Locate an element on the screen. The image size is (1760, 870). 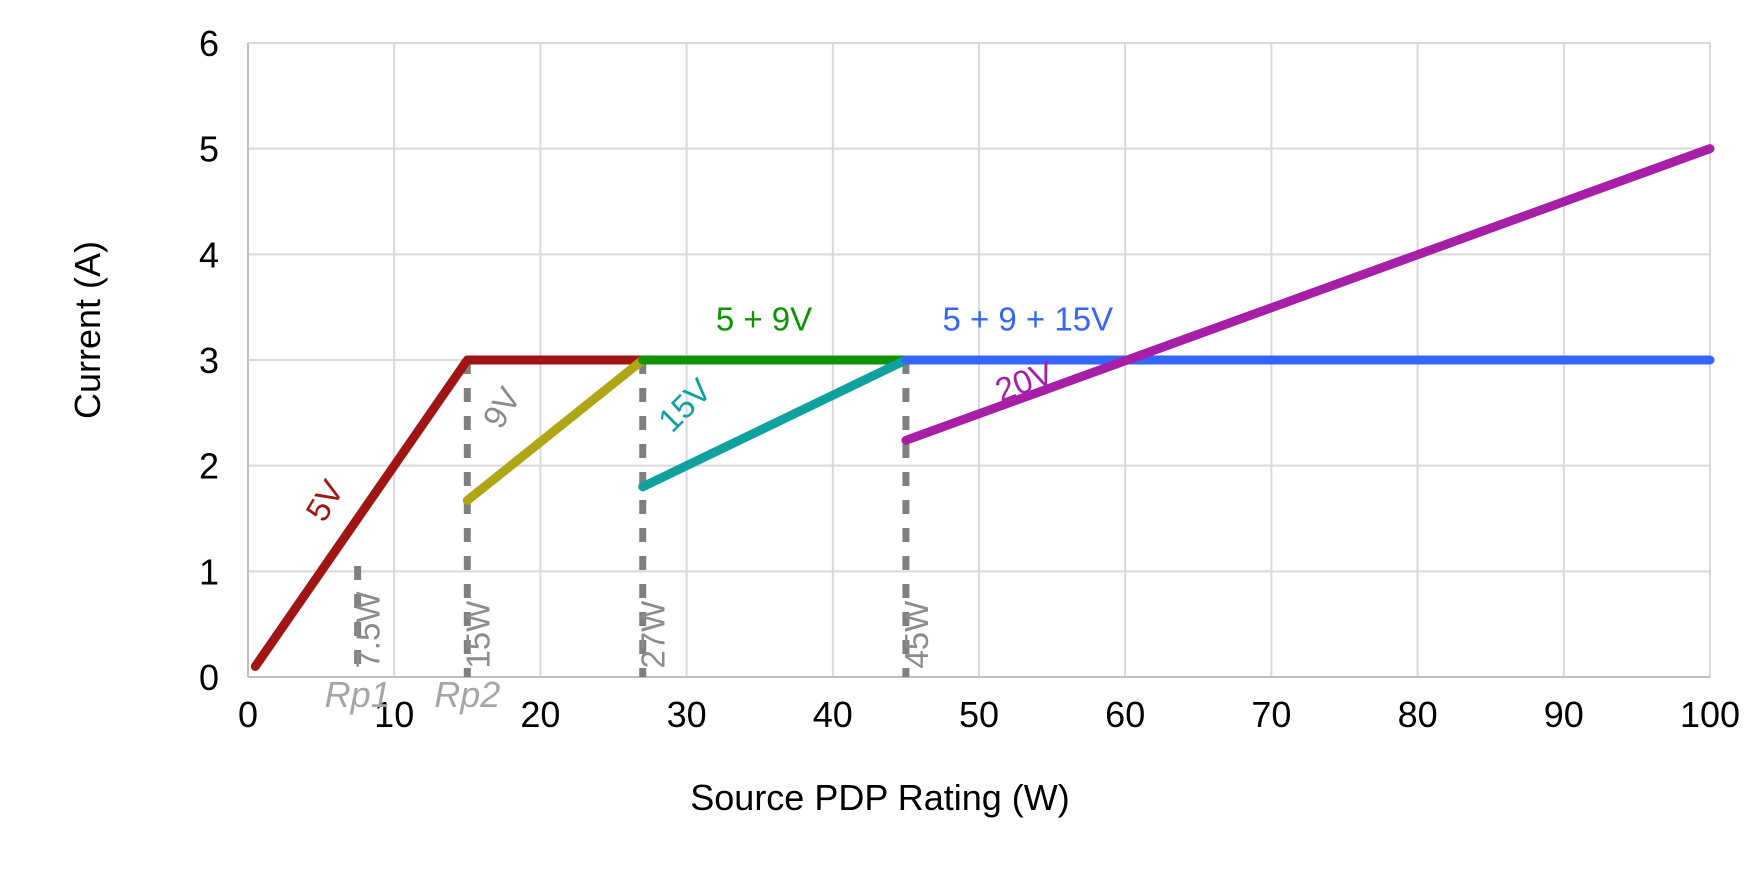
x-axis-tick-labels: 0 10 20 30 40 50 60 70 80 90 100 is located at coordinates (989, 714).